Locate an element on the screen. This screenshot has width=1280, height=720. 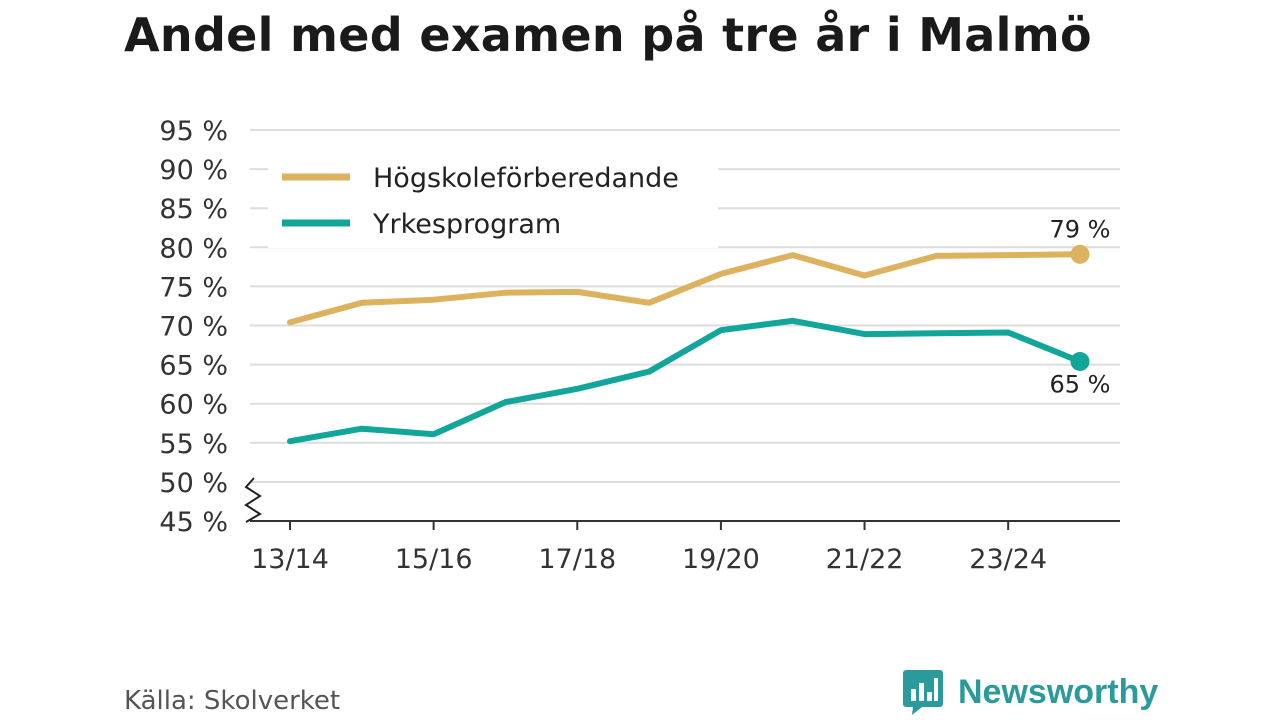
x-tick-label: 13/14 is located at coordinates (290, 559).